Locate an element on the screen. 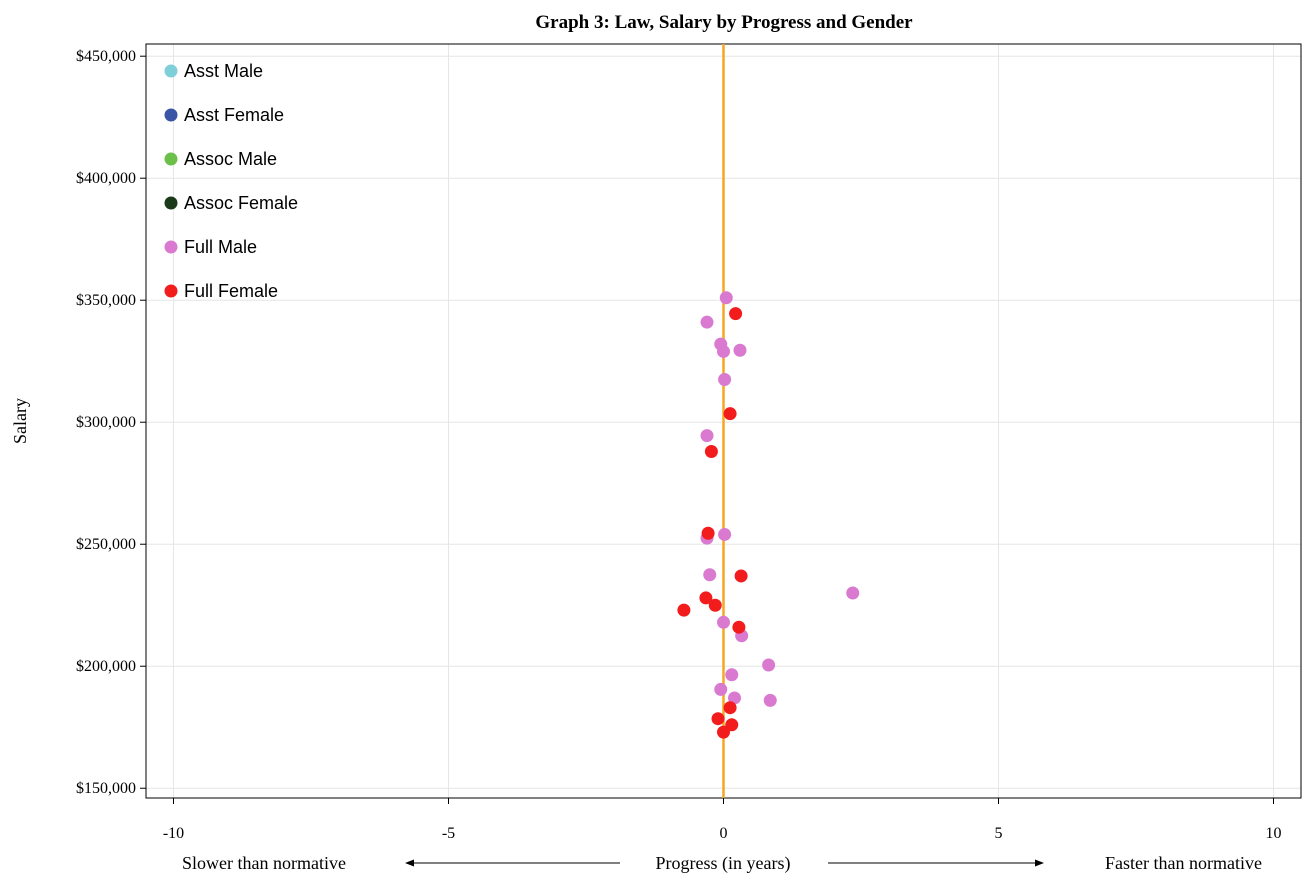 The width and height of the screenshot is (1304, 875). legend-label-assoc-female: Assoc Female is located at coordinates (241, 203).